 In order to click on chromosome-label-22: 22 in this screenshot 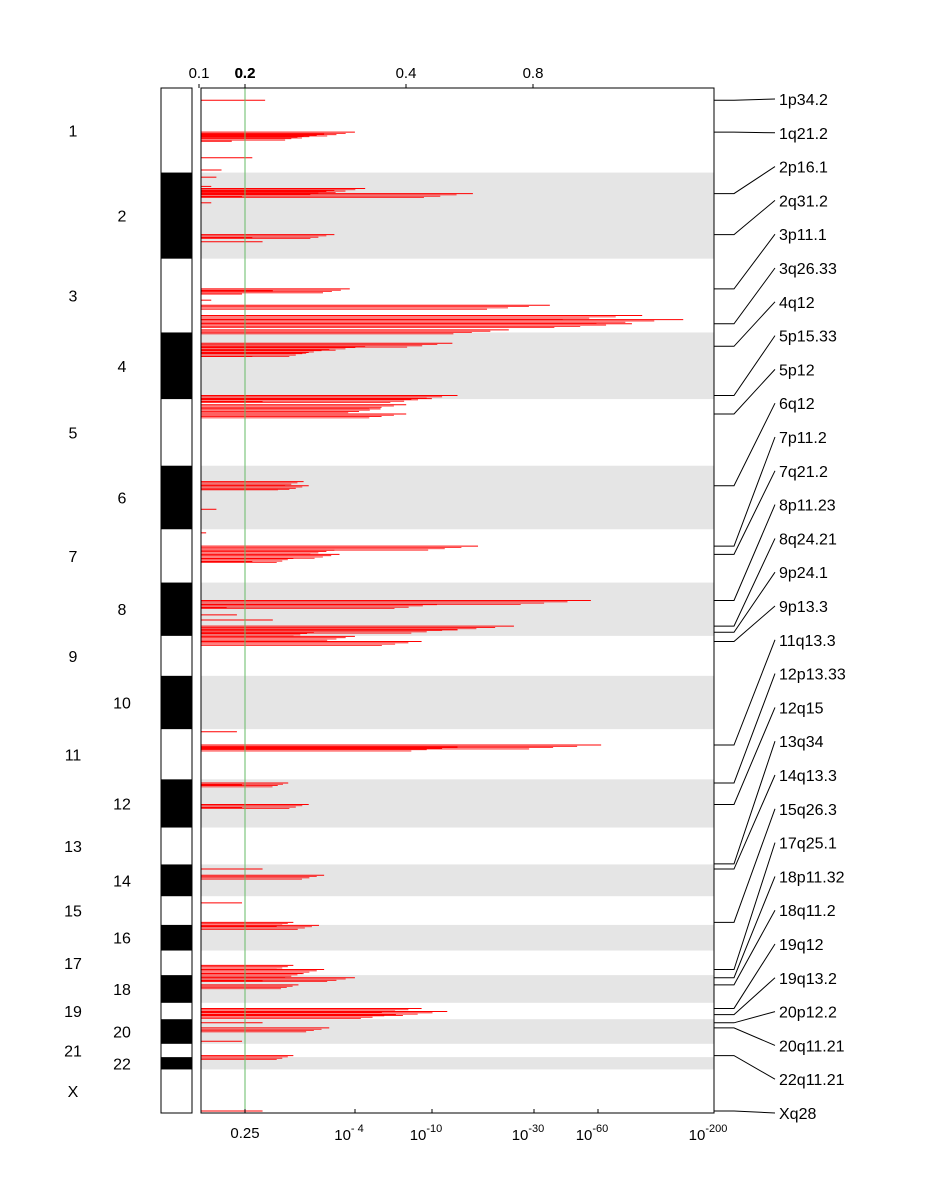, I will do `click(122, 1064)`.